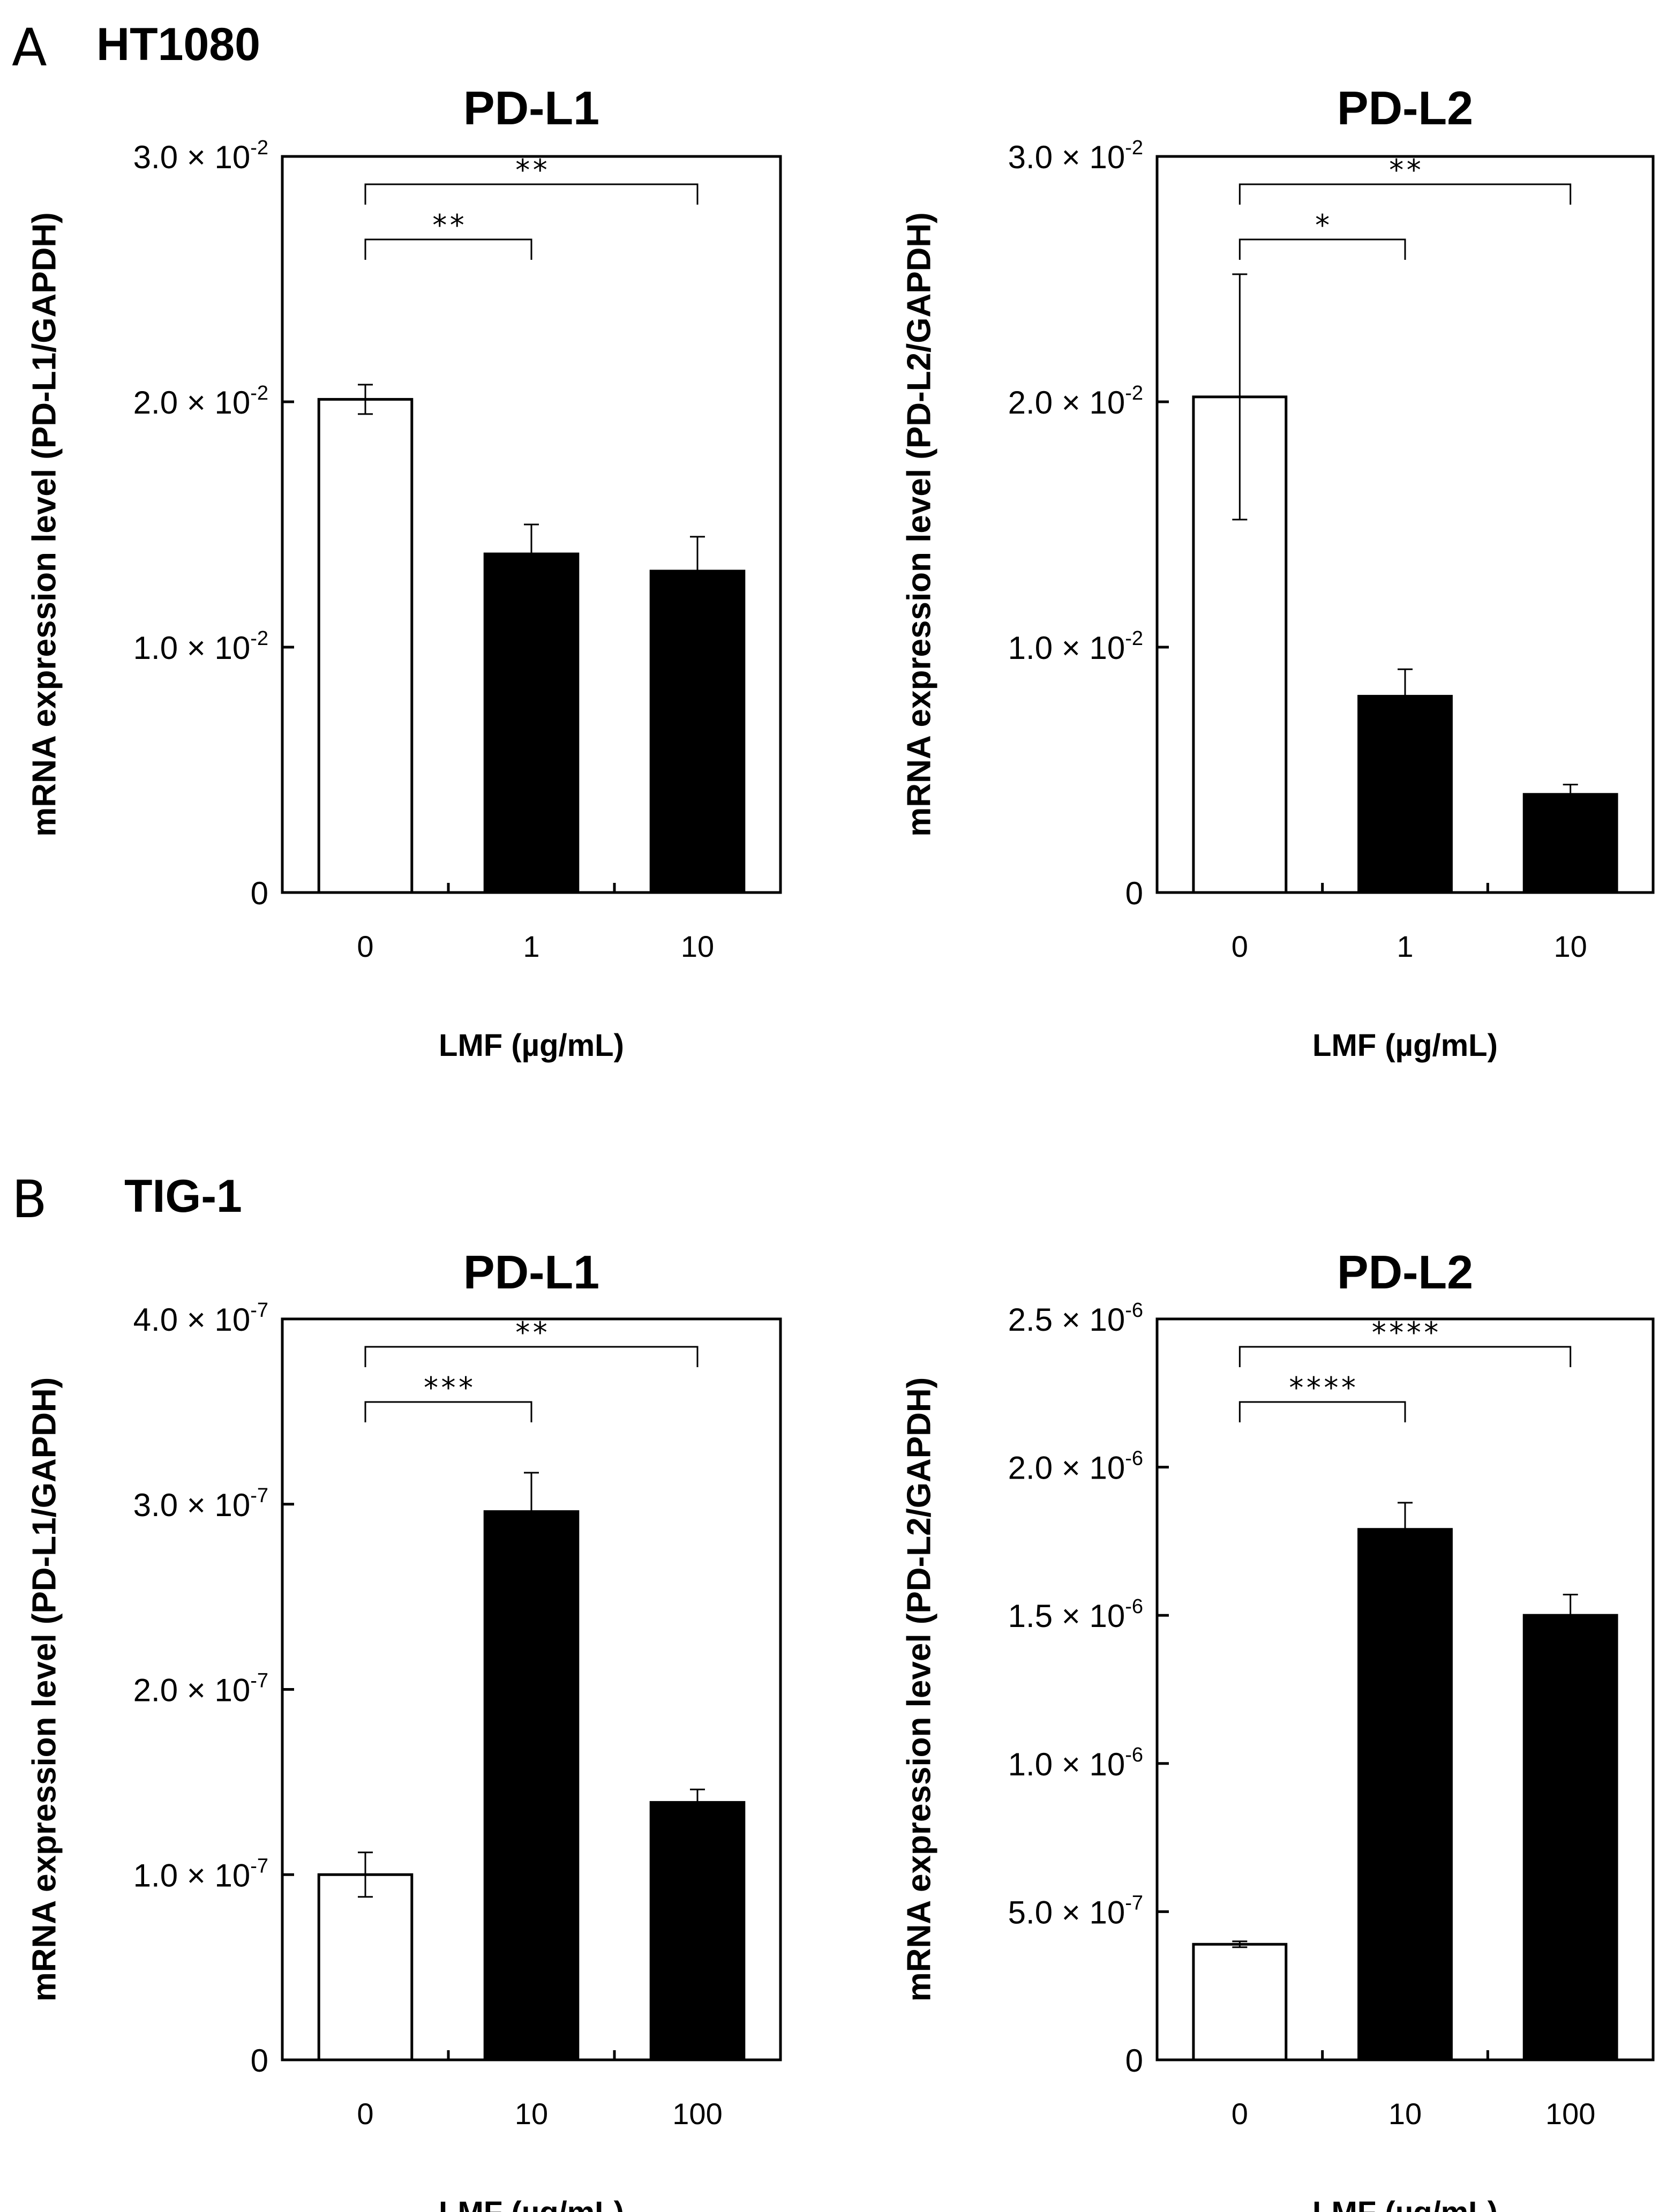  I want to click on a-pd-l1-ytick-label-1: 1.0 × 10⁻², so click(200, 646).